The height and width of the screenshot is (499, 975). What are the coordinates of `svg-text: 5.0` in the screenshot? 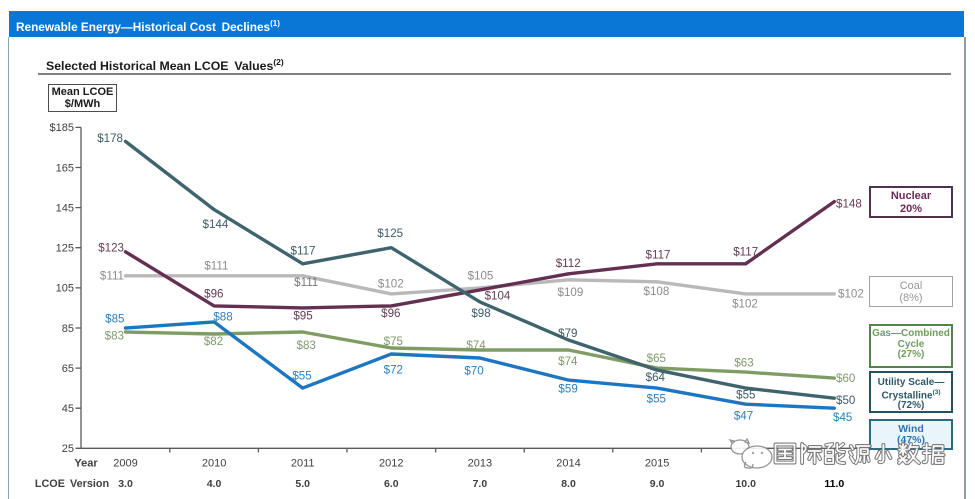 It's located at (302, 484).